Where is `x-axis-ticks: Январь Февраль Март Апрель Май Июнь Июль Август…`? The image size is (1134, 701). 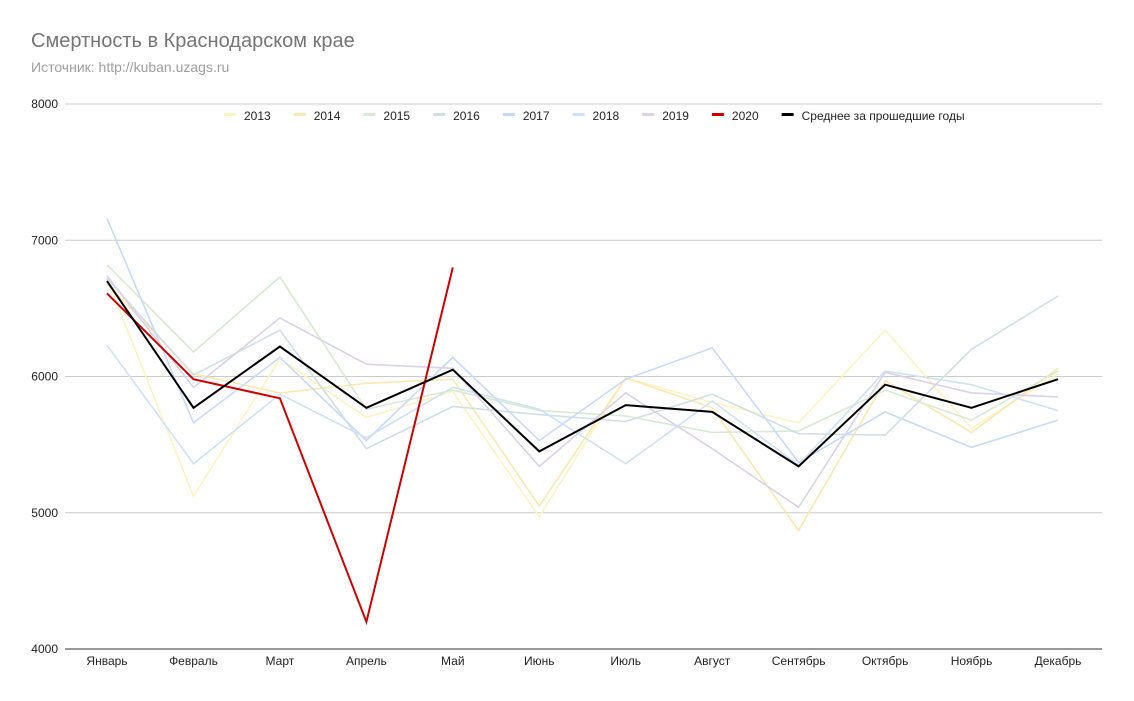 x-axis-ticks: Январь Февраль Март Апрель Май Июнь Июль Август… is located at coordinates (583, 661).